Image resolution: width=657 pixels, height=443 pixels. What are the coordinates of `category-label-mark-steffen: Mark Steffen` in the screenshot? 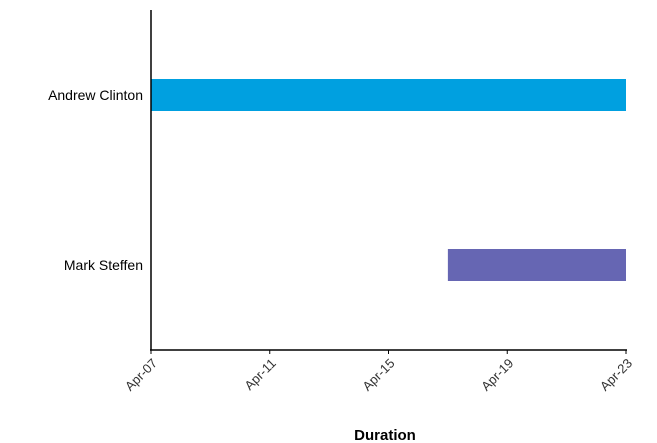 It's located at (103, 265).